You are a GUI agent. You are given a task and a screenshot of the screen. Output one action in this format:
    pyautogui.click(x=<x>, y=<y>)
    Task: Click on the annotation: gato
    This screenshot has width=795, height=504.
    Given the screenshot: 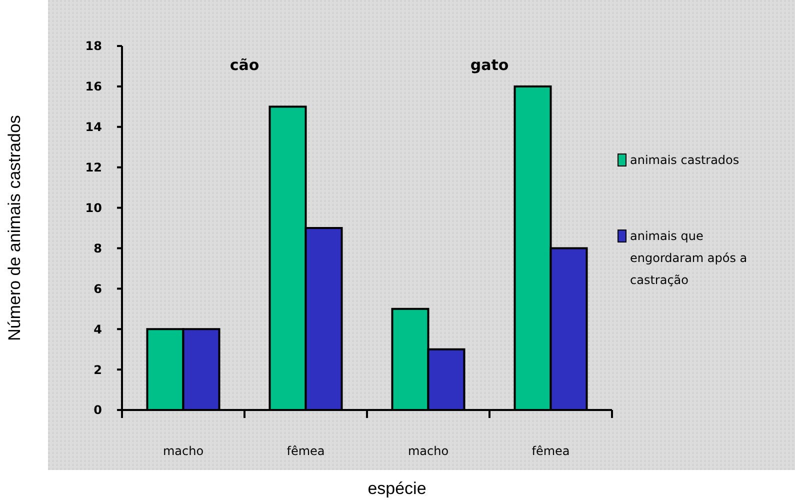 What is the action you would take?
    pyautogui.click(x=489, y=65)
    